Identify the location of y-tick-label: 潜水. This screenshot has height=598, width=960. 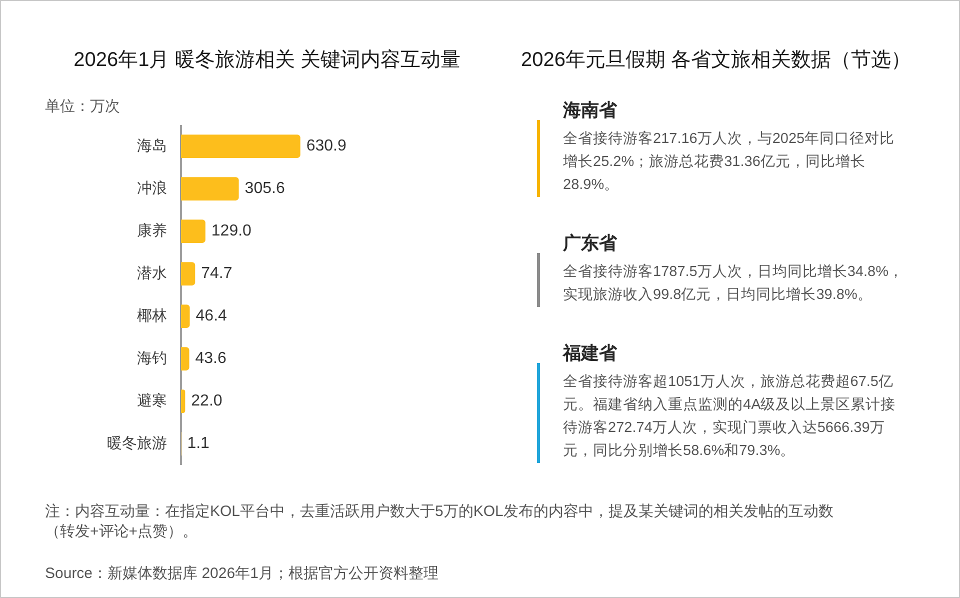
(152, 273).